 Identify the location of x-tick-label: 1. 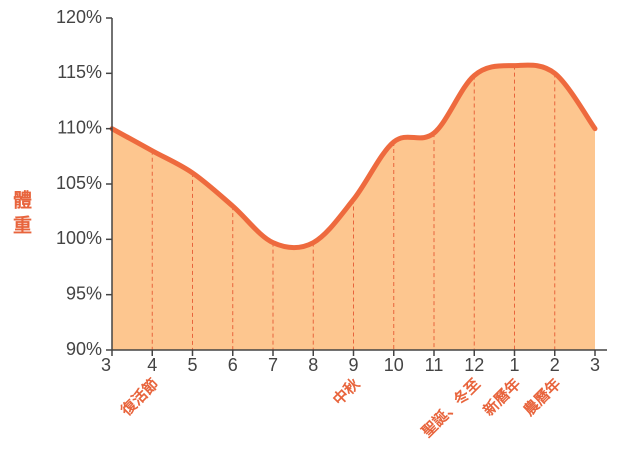
(514, 365).